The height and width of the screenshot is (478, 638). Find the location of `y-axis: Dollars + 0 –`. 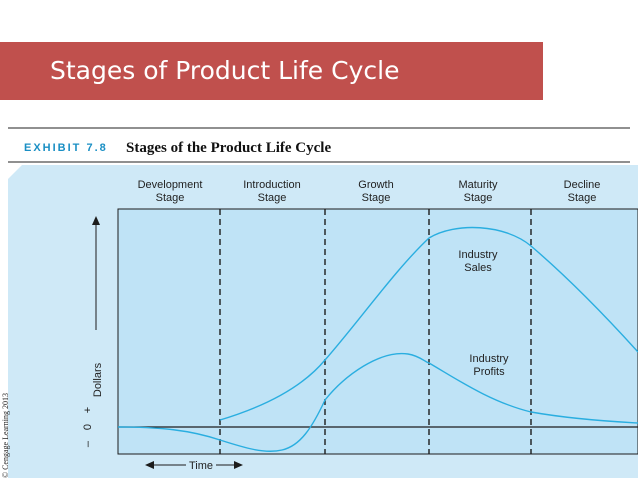

y-axis: Dollars + 0 – is located at coordinates (93, 331).